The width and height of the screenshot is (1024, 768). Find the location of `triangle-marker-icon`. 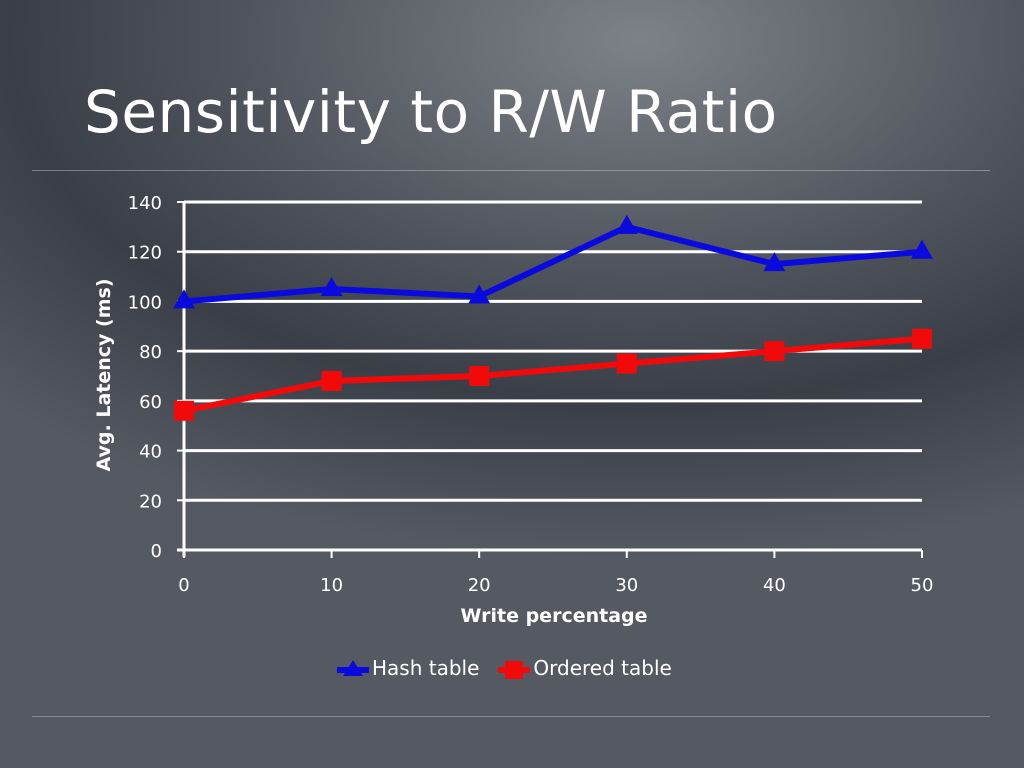

triangle-marker-icon is located at coordinates (353, 668).